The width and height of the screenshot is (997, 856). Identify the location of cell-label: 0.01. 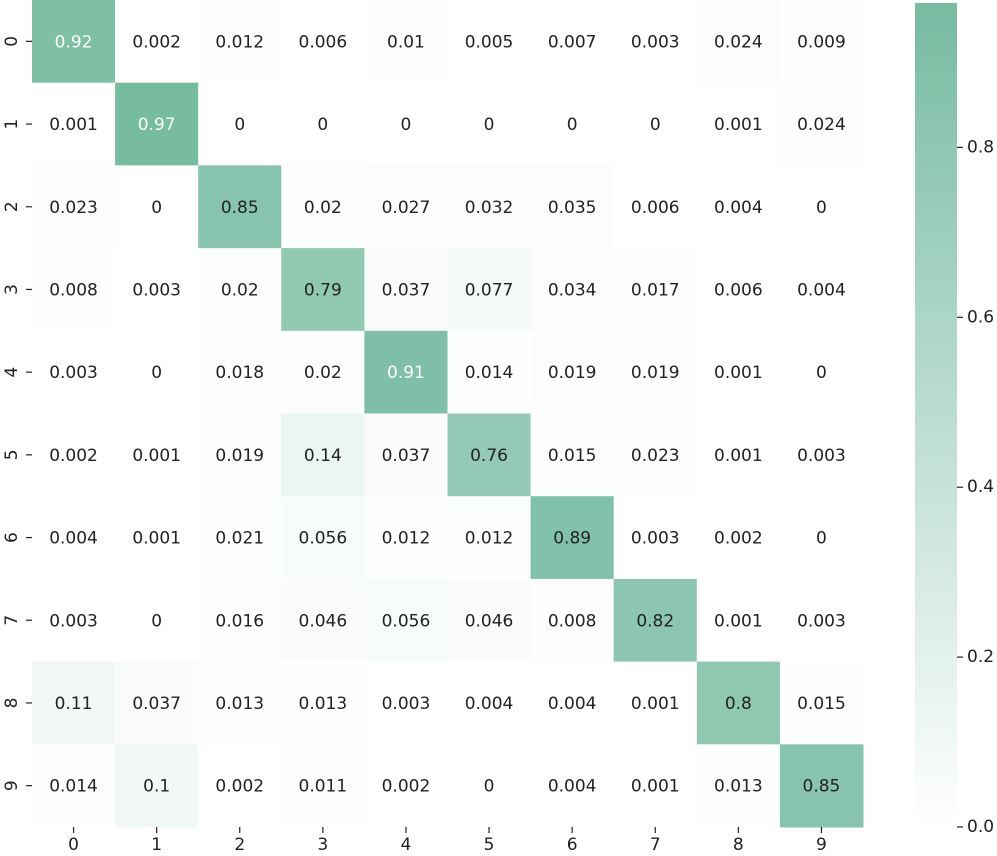
(406, 42).